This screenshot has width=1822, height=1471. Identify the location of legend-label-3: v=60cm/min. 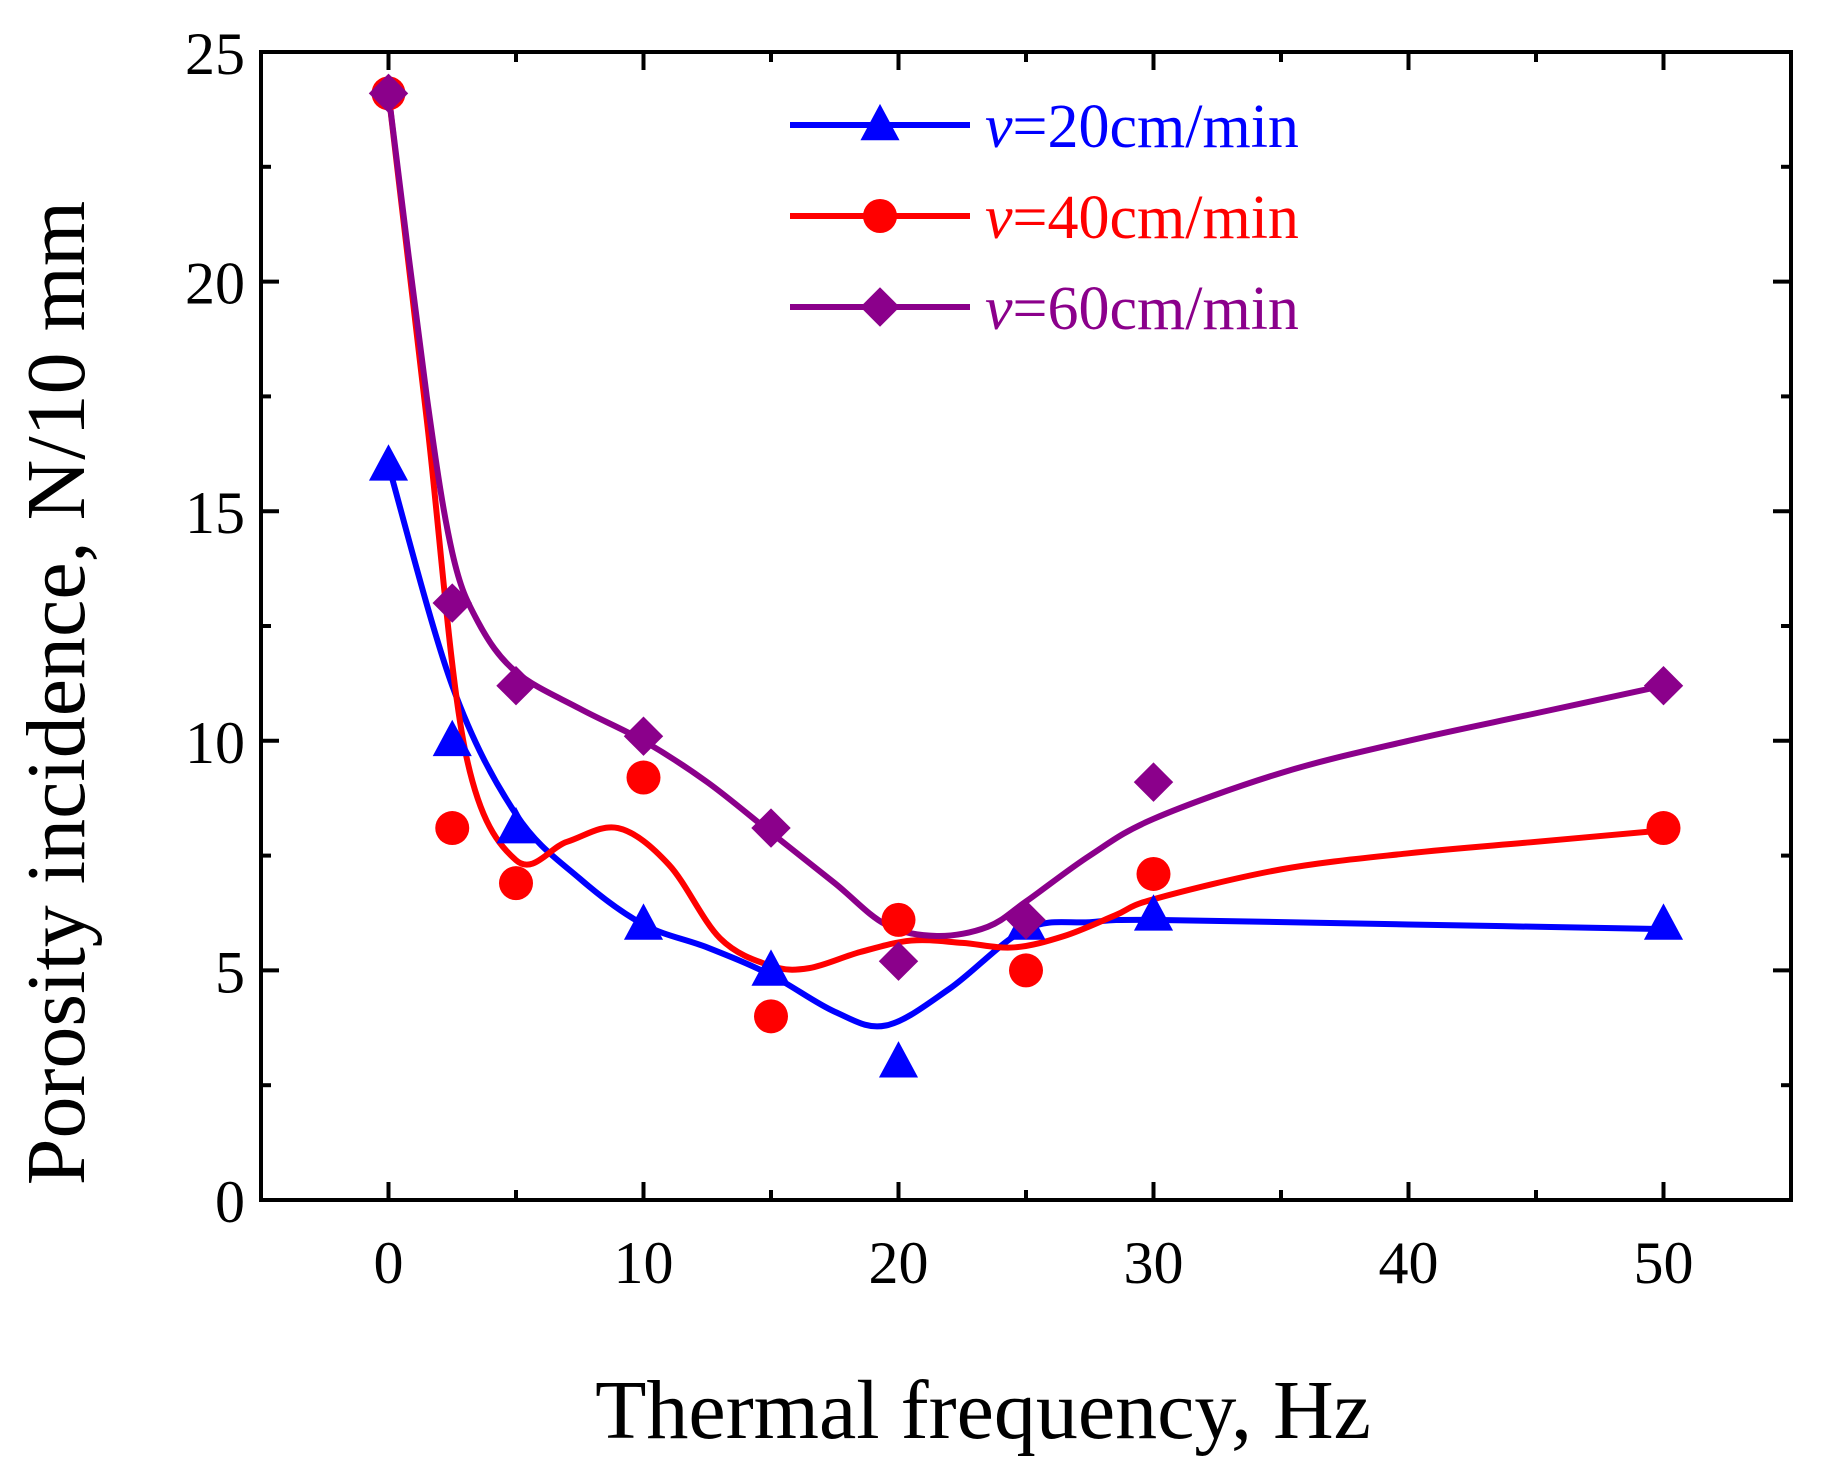
(1142, 309).